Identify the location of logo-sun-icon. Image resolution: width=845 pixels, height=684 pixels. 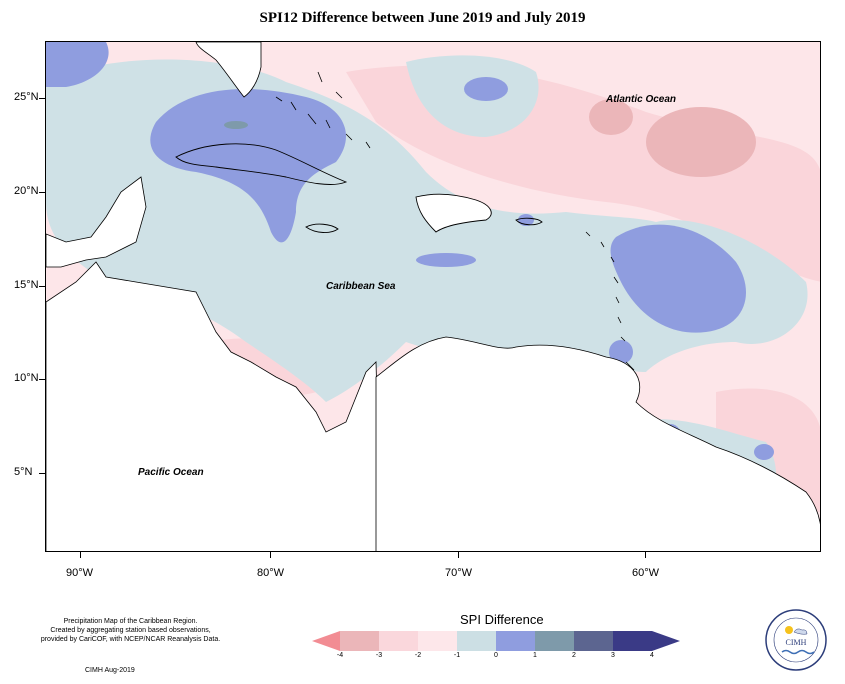
(789, 630).